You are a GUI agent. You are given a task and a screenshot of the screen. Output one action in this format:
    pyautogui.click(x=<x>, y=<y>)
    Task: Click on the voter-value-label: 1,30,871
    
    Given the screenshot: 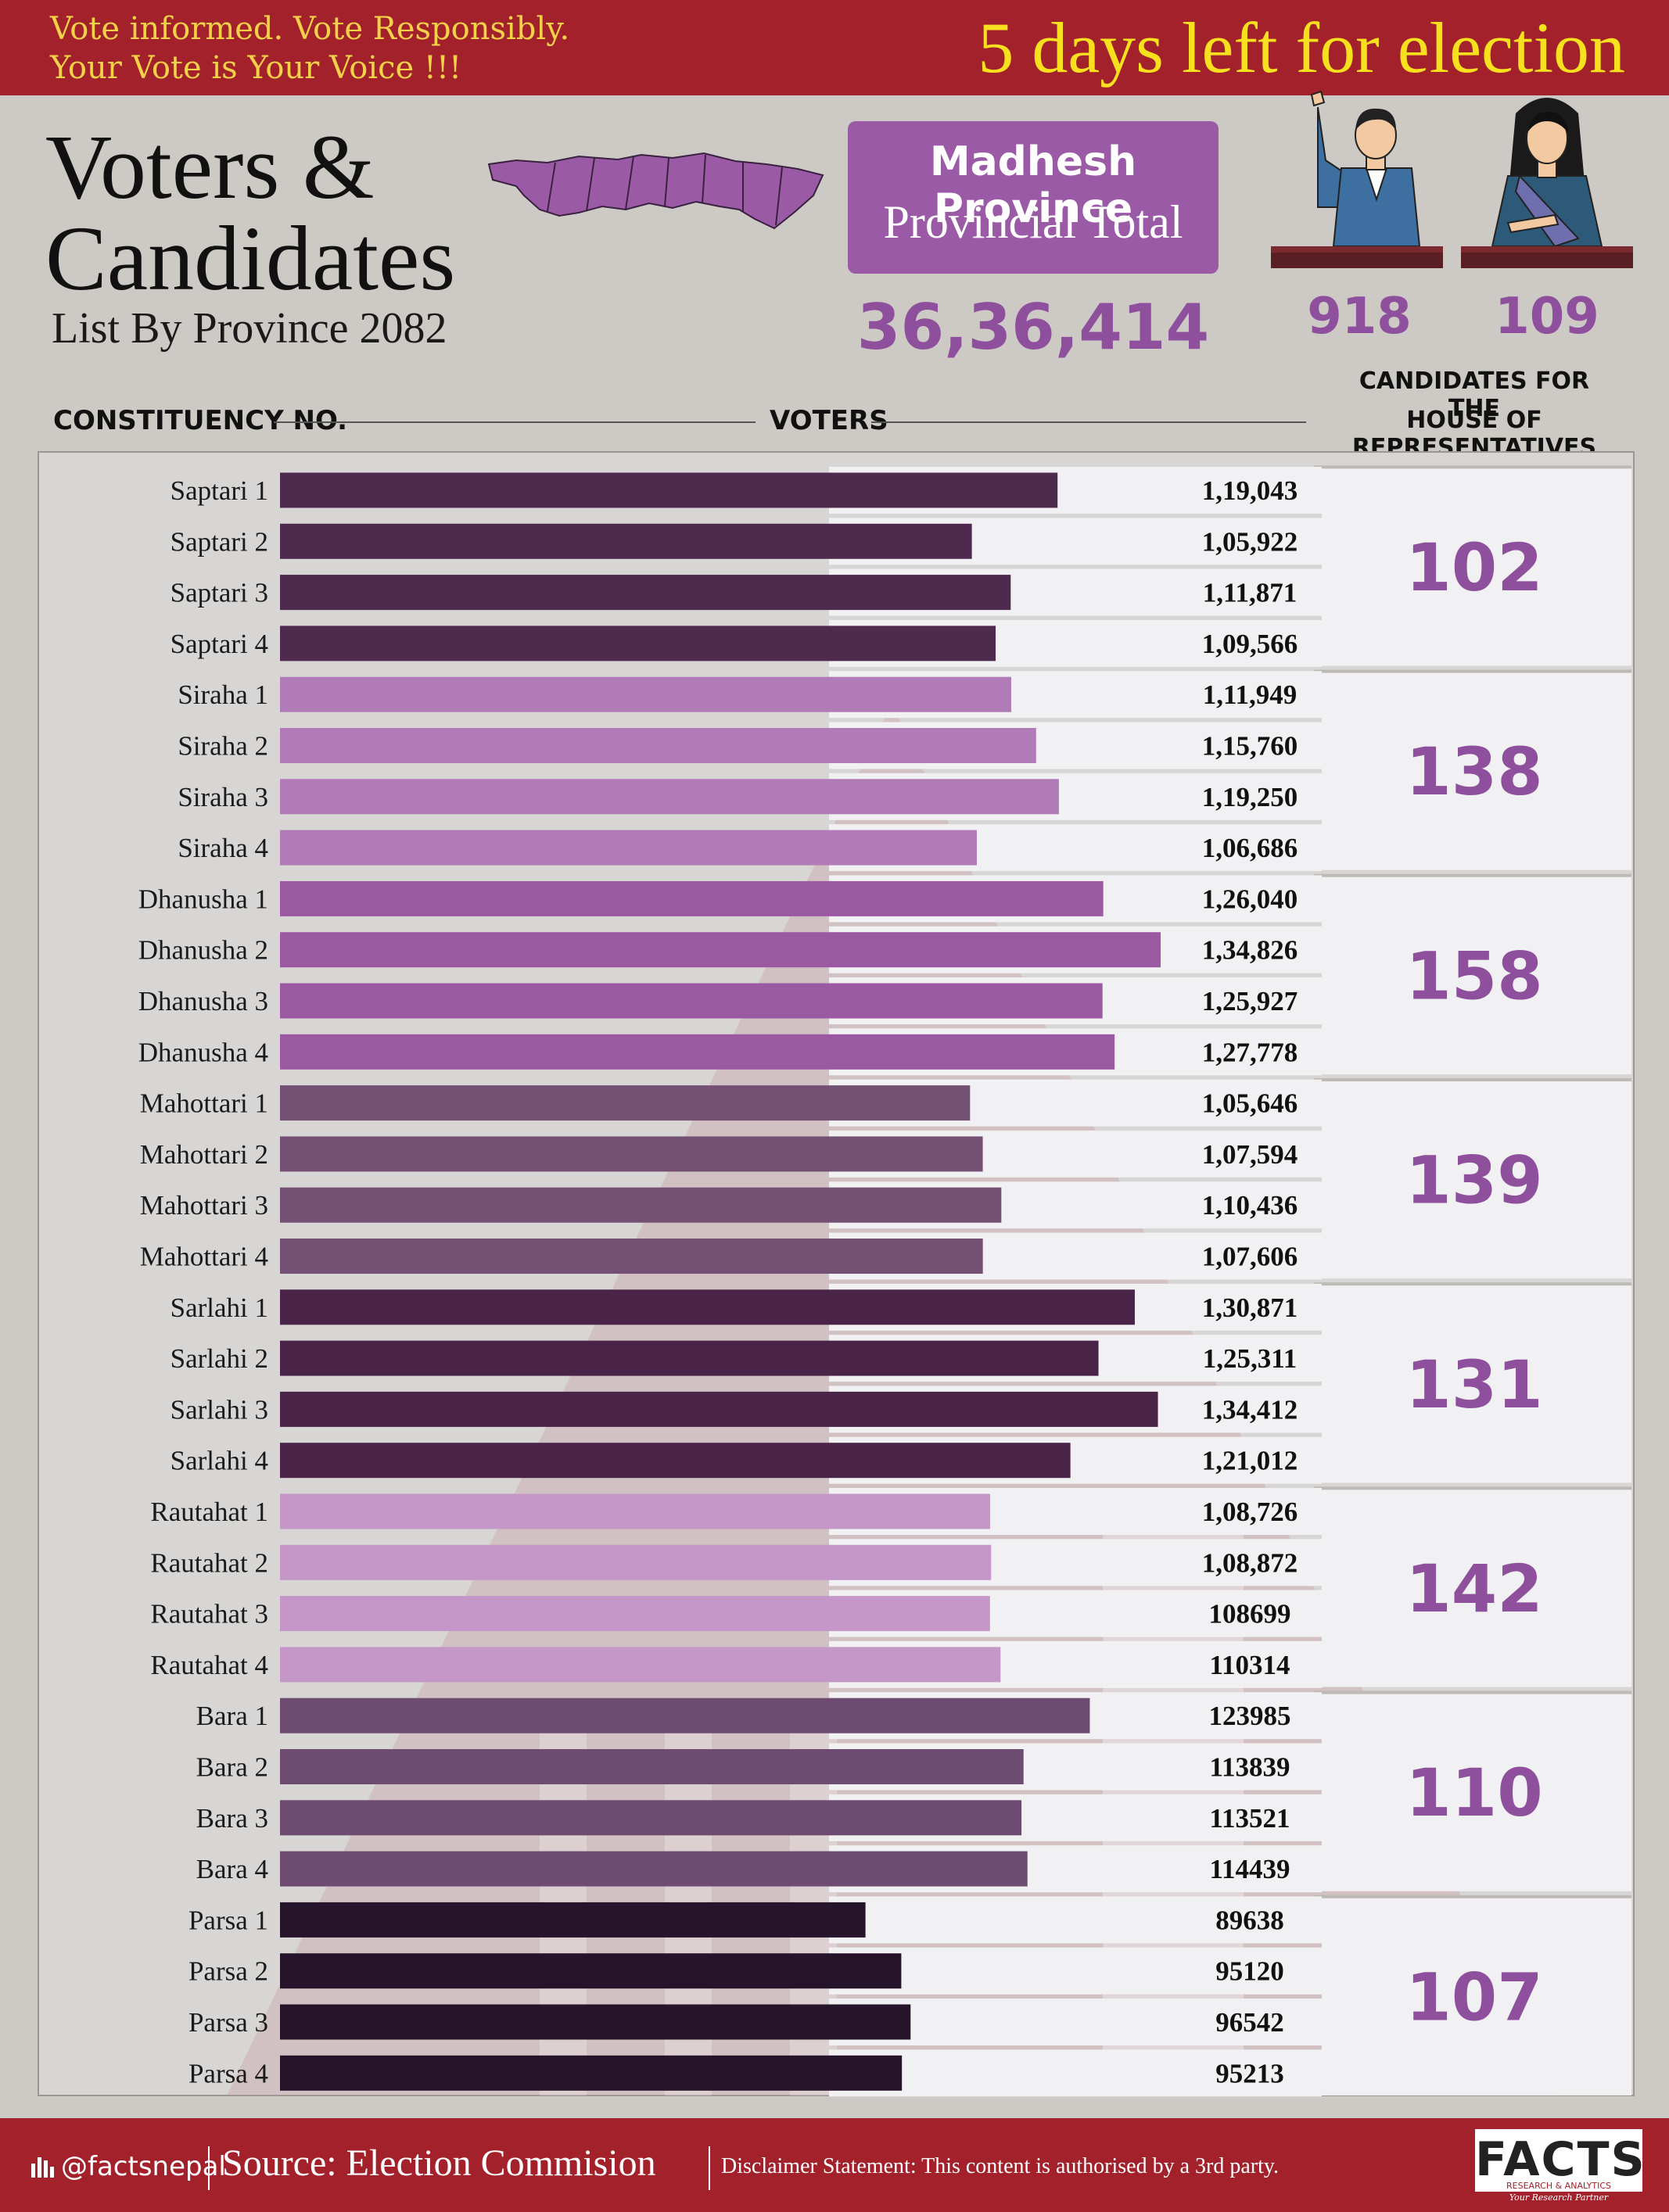 What is the action you would take?
    pyautogui.click(x=1250, y=1307)
    